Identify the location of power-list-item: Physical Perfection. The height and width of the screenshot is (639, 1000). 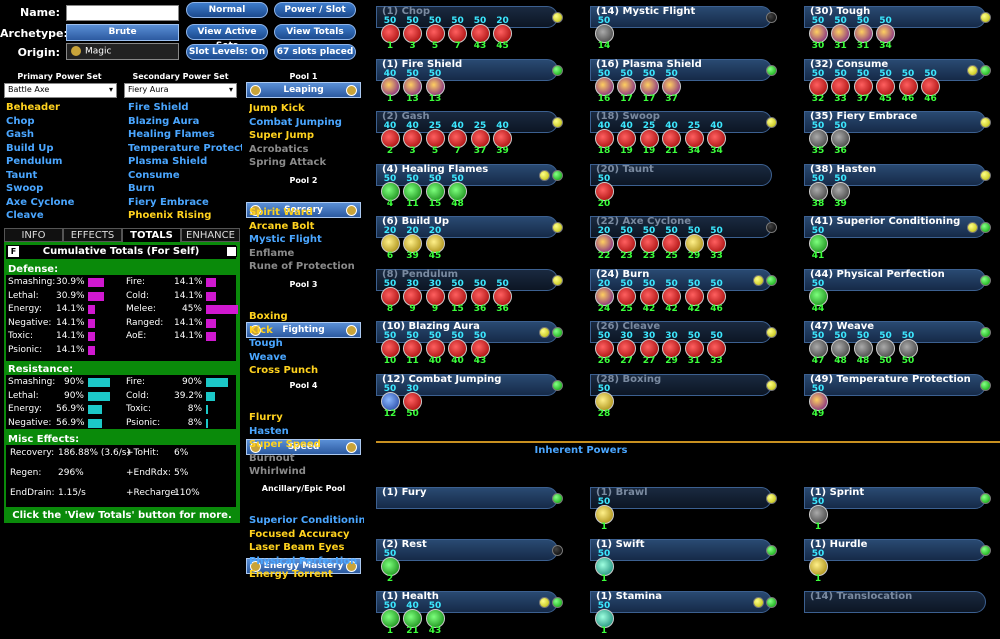
(303, 561).